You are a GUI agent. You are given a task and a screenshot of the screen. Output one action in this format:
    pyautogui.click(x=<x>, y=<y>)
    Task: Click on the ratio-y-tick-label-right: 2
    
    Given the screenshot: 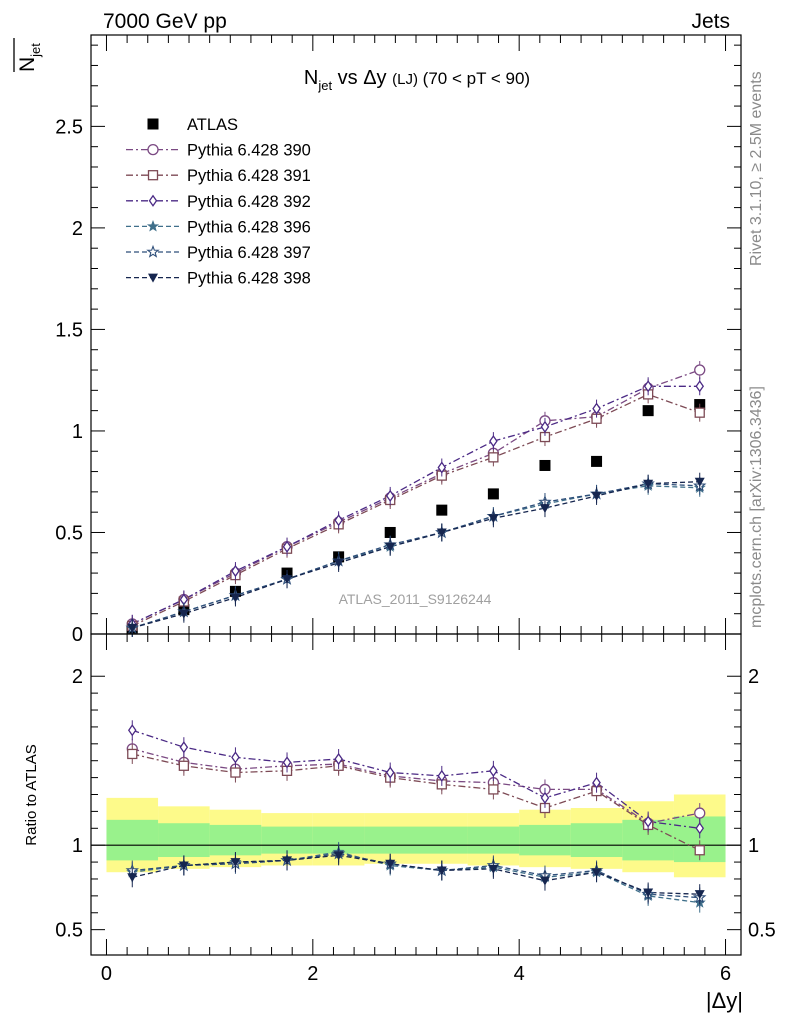 What is the action you would take?
    pyautogui.click(x=753, y=677)
    